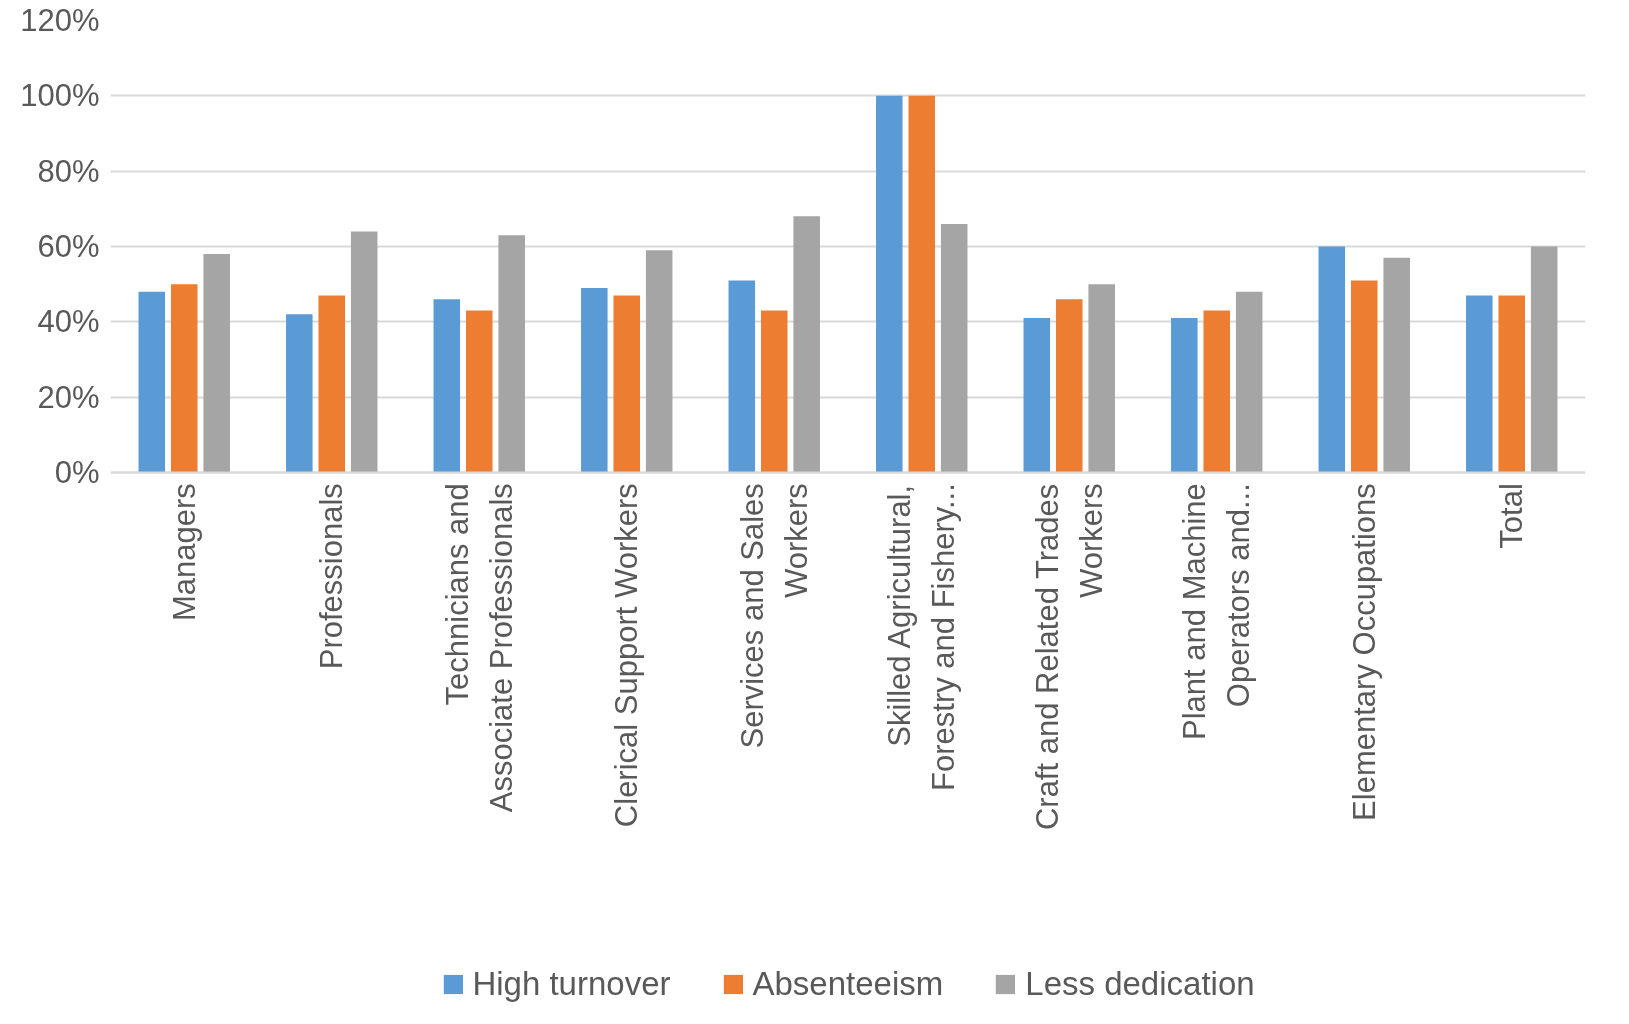 The height and width of the screenshot is (1024, 1629). I want to click on legend-label: High turnover, so click(571, 984).